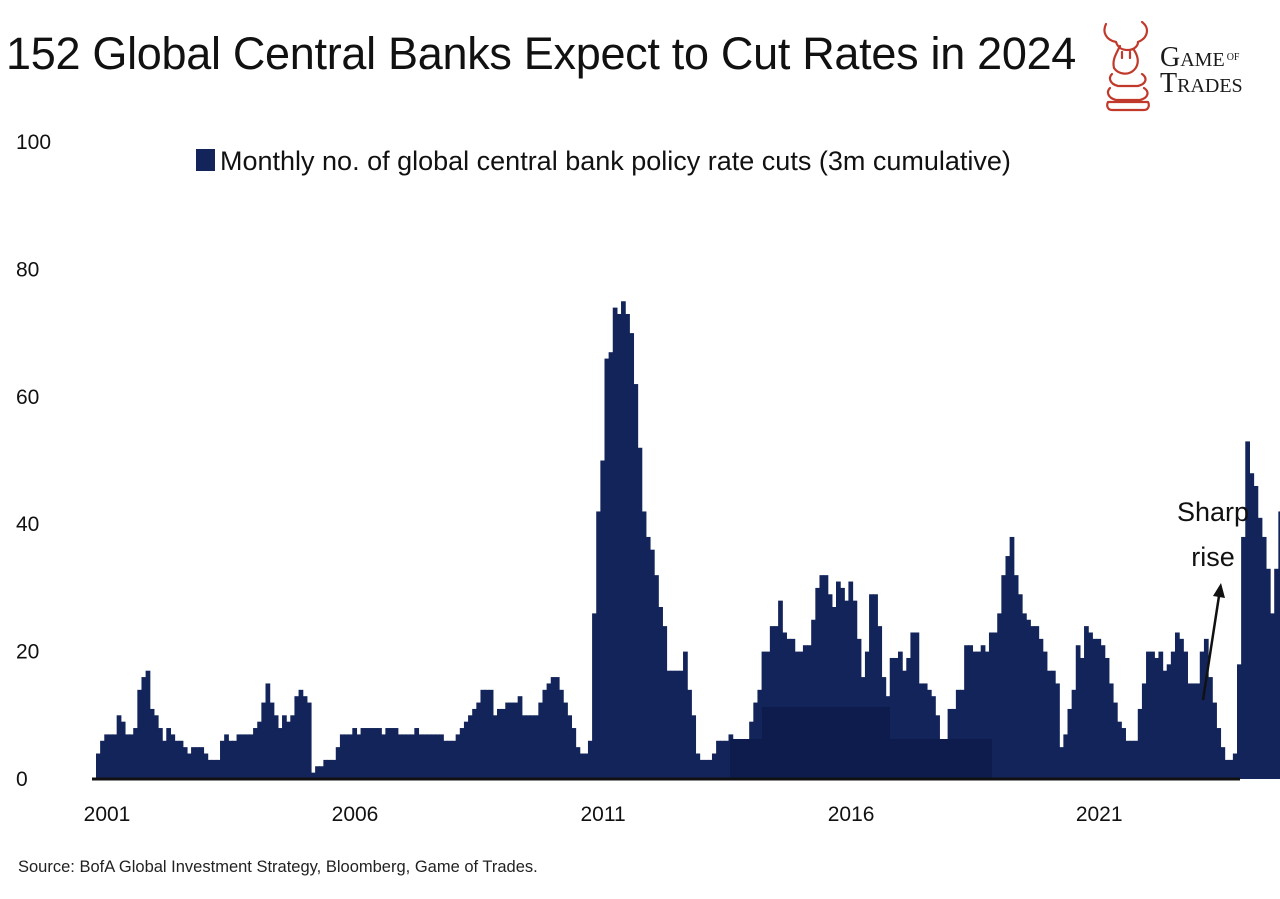 Image resolution: width=1280 pixels, height=899 pixels. I want to click on legend-swatch, so click(205, 160).